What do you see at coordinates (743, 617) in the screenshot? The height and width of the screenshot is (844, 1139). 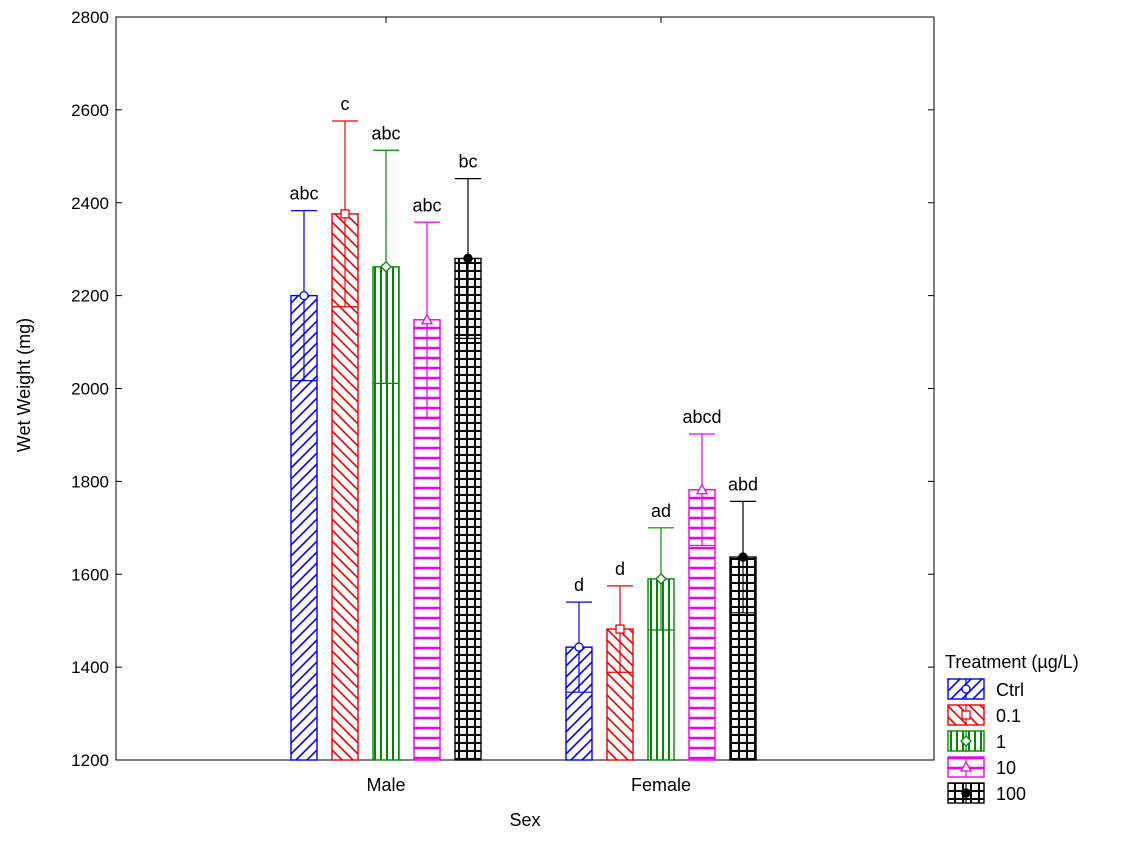 I see `bar-group: abd` at bounding box center [743, 617].